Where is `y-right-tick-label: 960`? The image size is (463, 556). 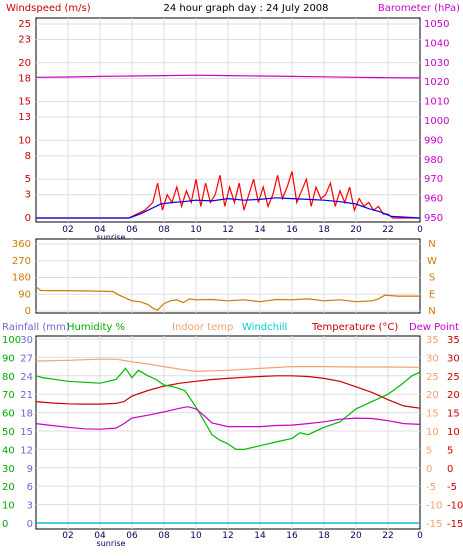 y-right-tick-label: 960 is located at coordinates (433, 199).